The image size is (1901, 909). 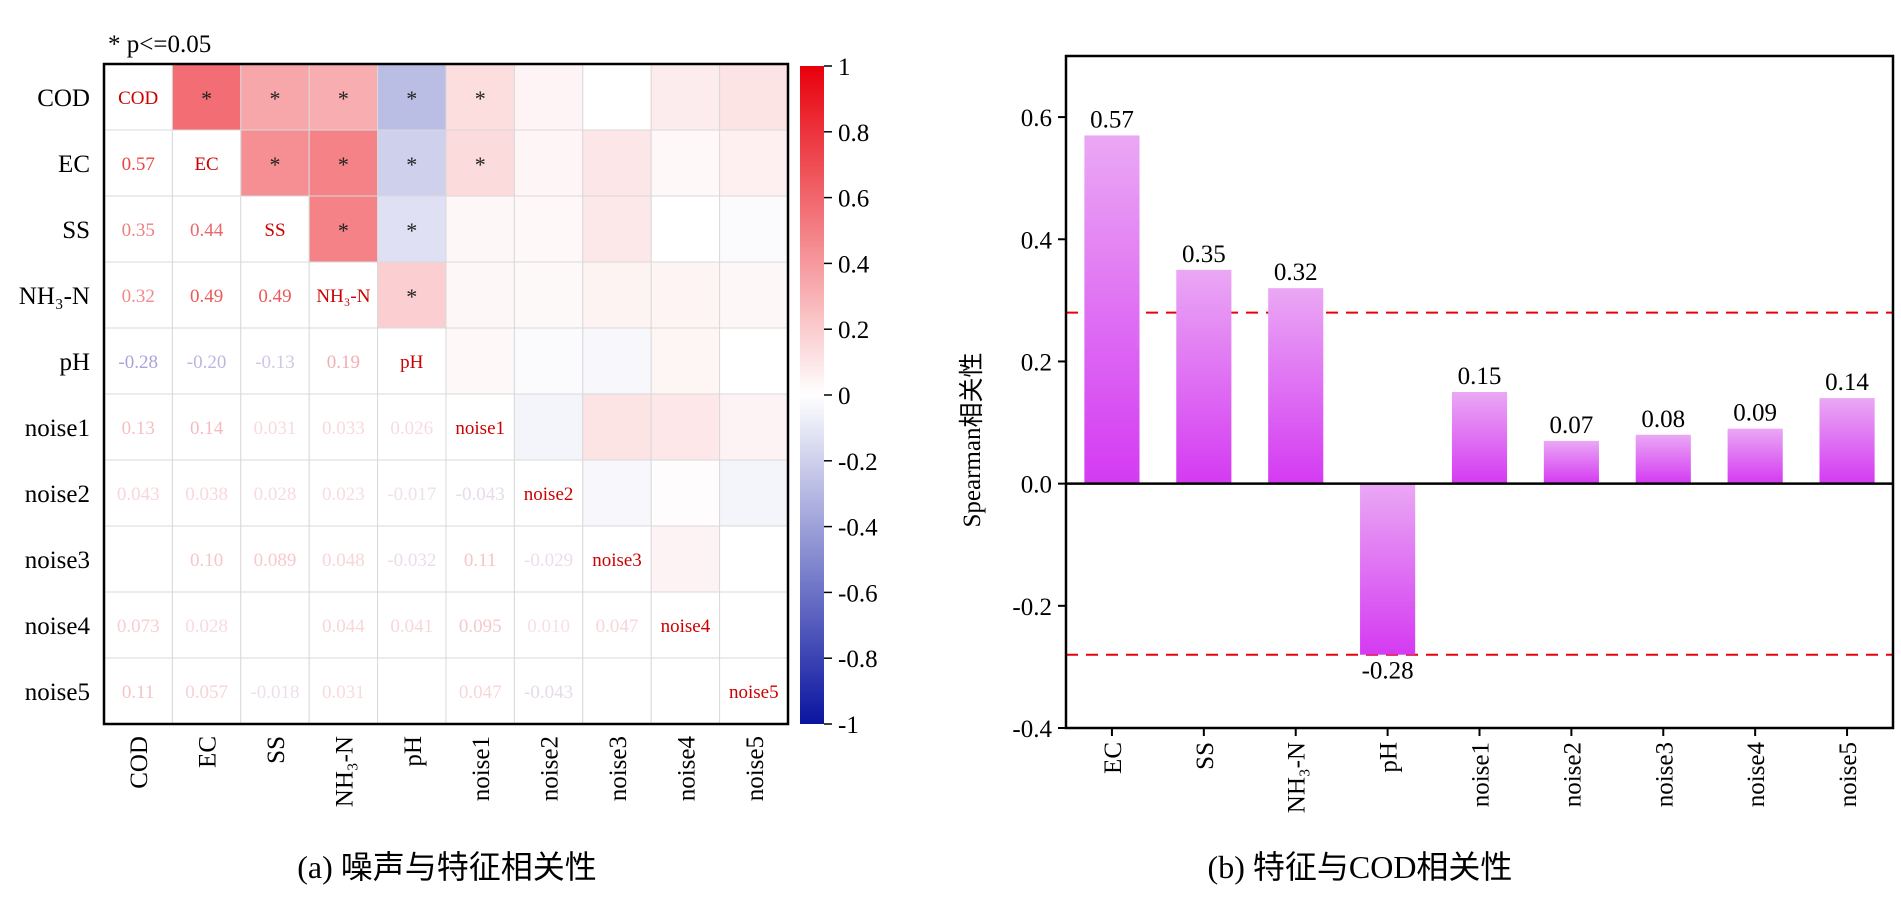 What do you see at coordinates (1848, 774) in the screenshot?
I see `x-tick-label: noise5` at bounding box center [1848, 774].